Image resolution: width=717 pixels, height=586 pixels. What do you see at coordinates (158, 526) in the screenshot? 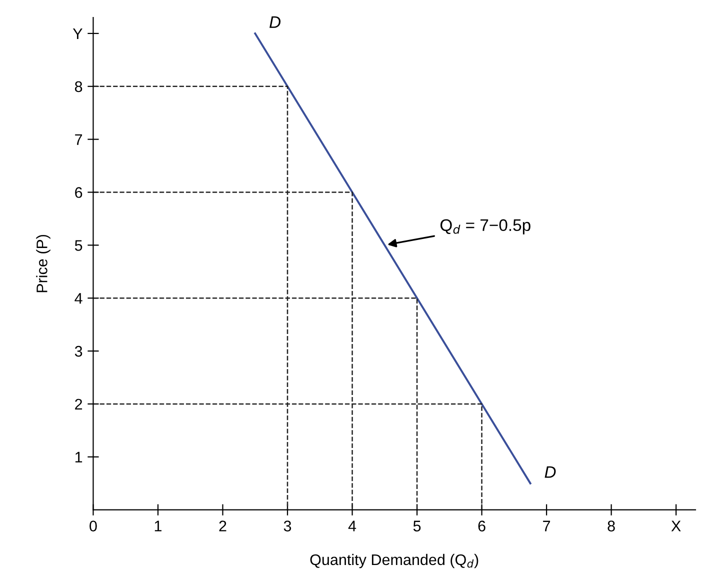
I see `x-tick-label: 1` at bounding box center [158, 526].